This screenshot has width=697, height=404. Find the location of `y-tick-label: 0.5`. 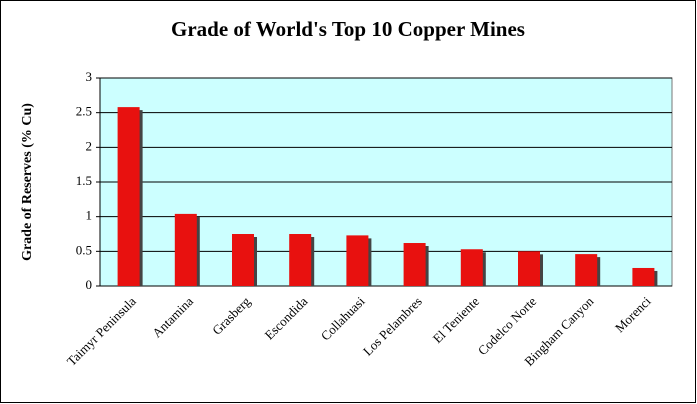

y-tick-label: 0.5 is located at coordinates (84, 249).